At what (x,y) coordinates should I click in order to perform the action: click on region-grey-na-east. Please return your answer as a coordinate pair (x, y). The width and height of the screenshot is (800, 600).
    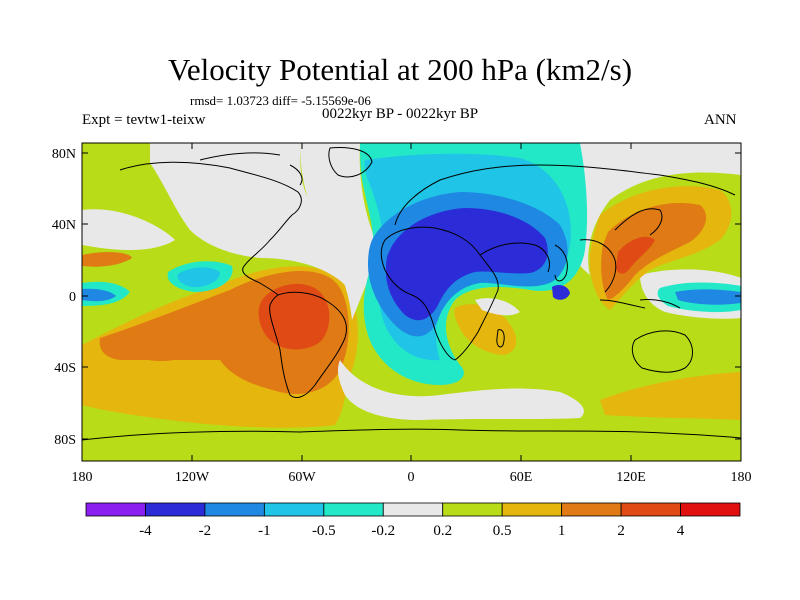
    Looking at the image, I should click on (248, 214).